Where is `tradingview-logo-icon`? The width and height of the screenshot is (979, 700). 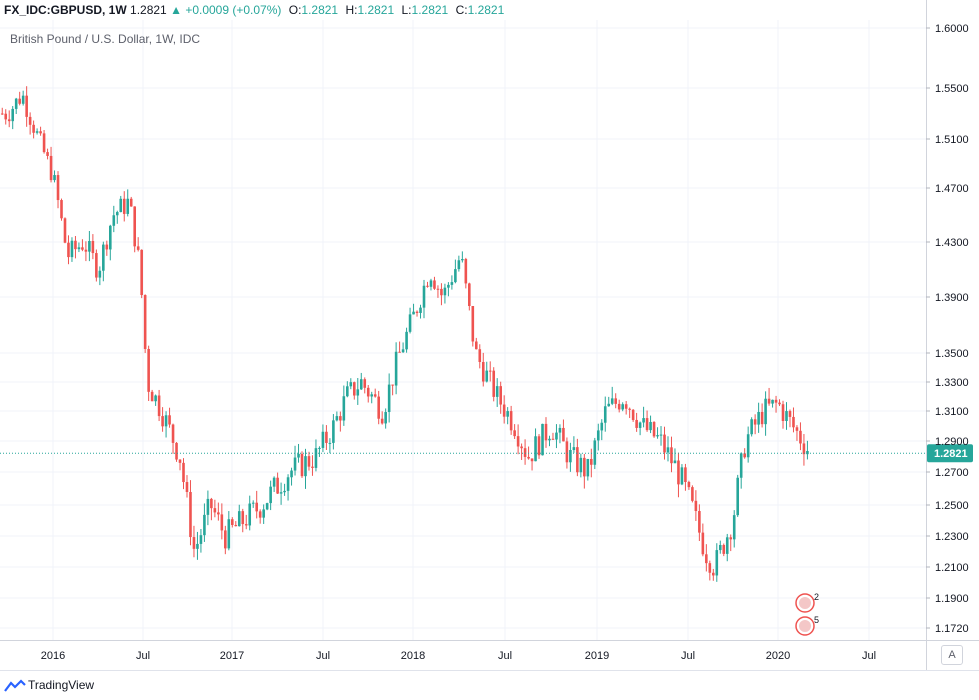
tradingview-logo-icon is located at coordinates (15, 686).